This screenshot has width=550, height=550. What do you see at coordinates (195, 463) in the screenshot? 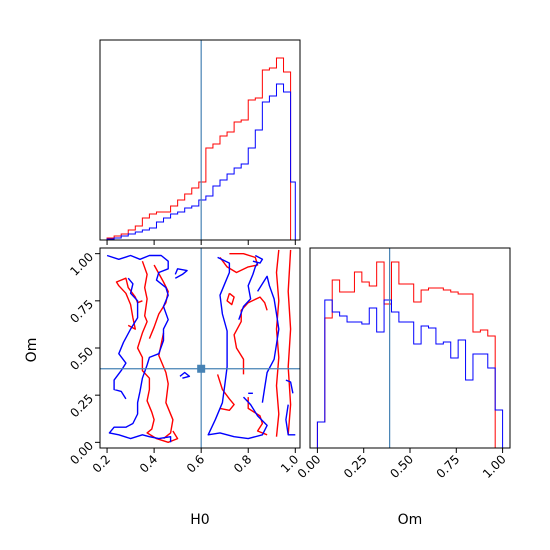
I see `x-tick-label: 0.6` at bounding box center [195, 463].